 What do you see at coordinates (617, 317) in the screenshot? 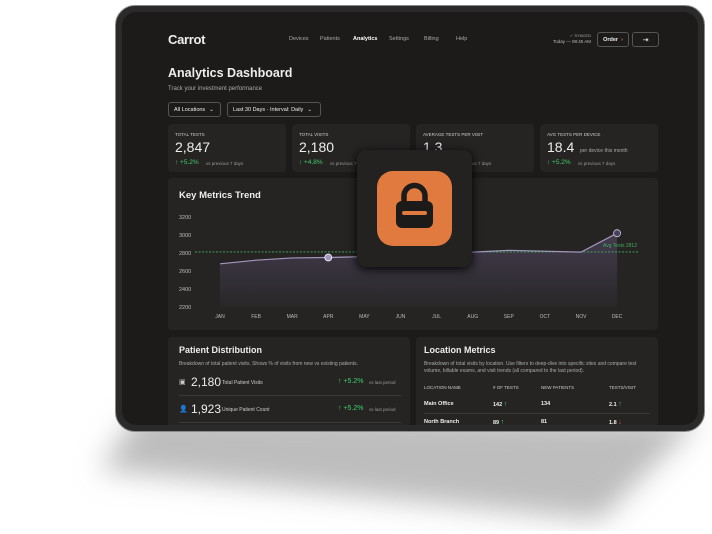
I see `x-tick-label: DEC` at bounding box center [617, 317].